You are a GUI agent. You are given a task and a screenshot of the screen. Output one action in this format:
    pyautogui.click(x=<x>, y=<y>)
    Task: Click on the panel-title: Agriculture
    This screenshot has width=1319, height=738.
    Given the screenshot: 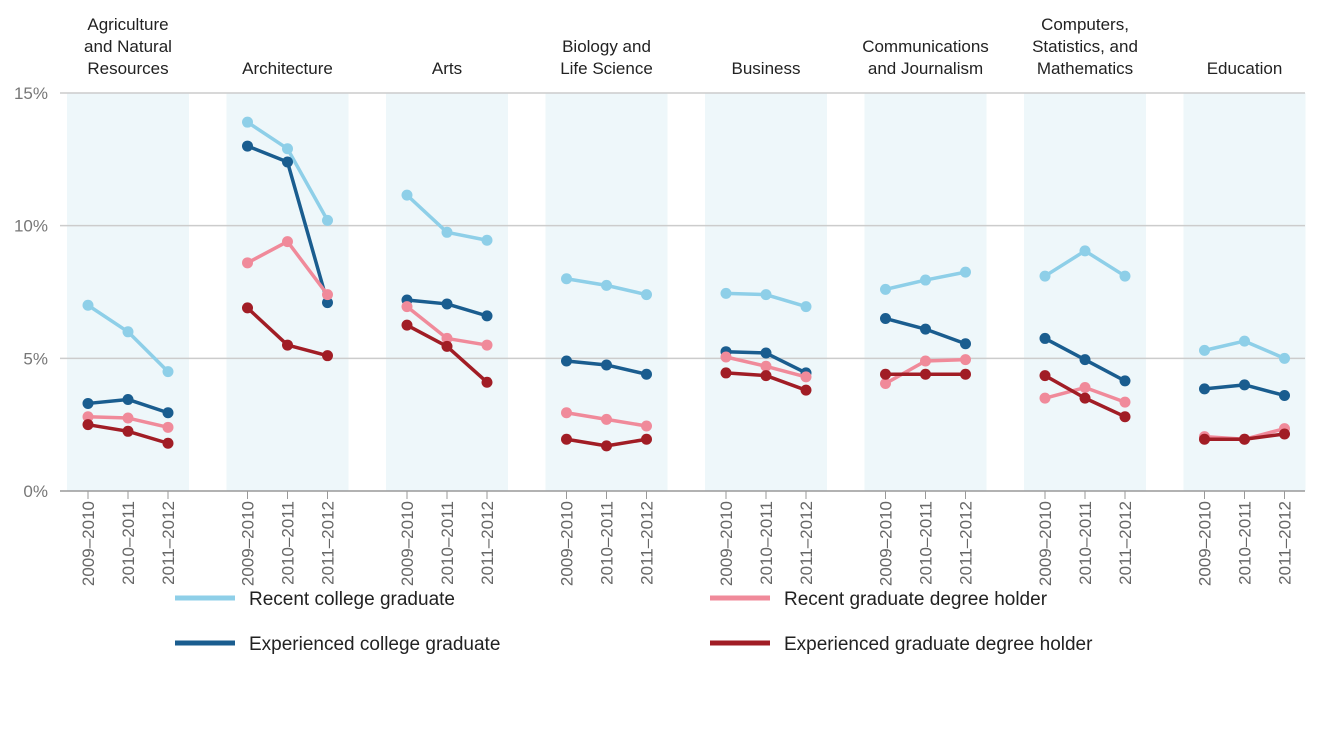 What is the action you would take?
    pyautogui.click(x=127, y=24)
    